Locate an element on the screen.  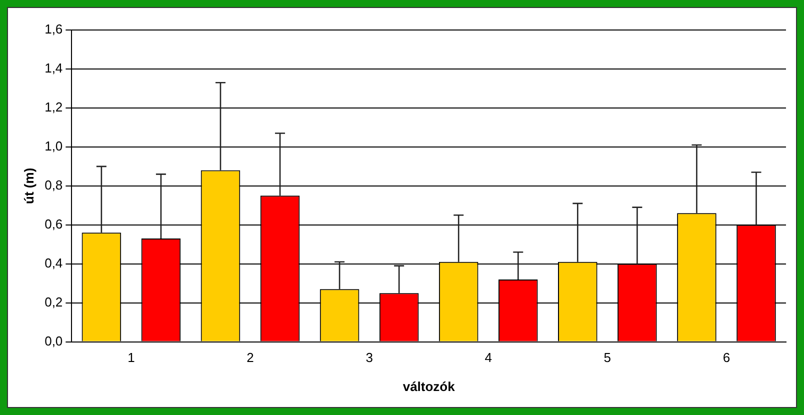
x-axis-title: változók is located at coordinates (429, 386).